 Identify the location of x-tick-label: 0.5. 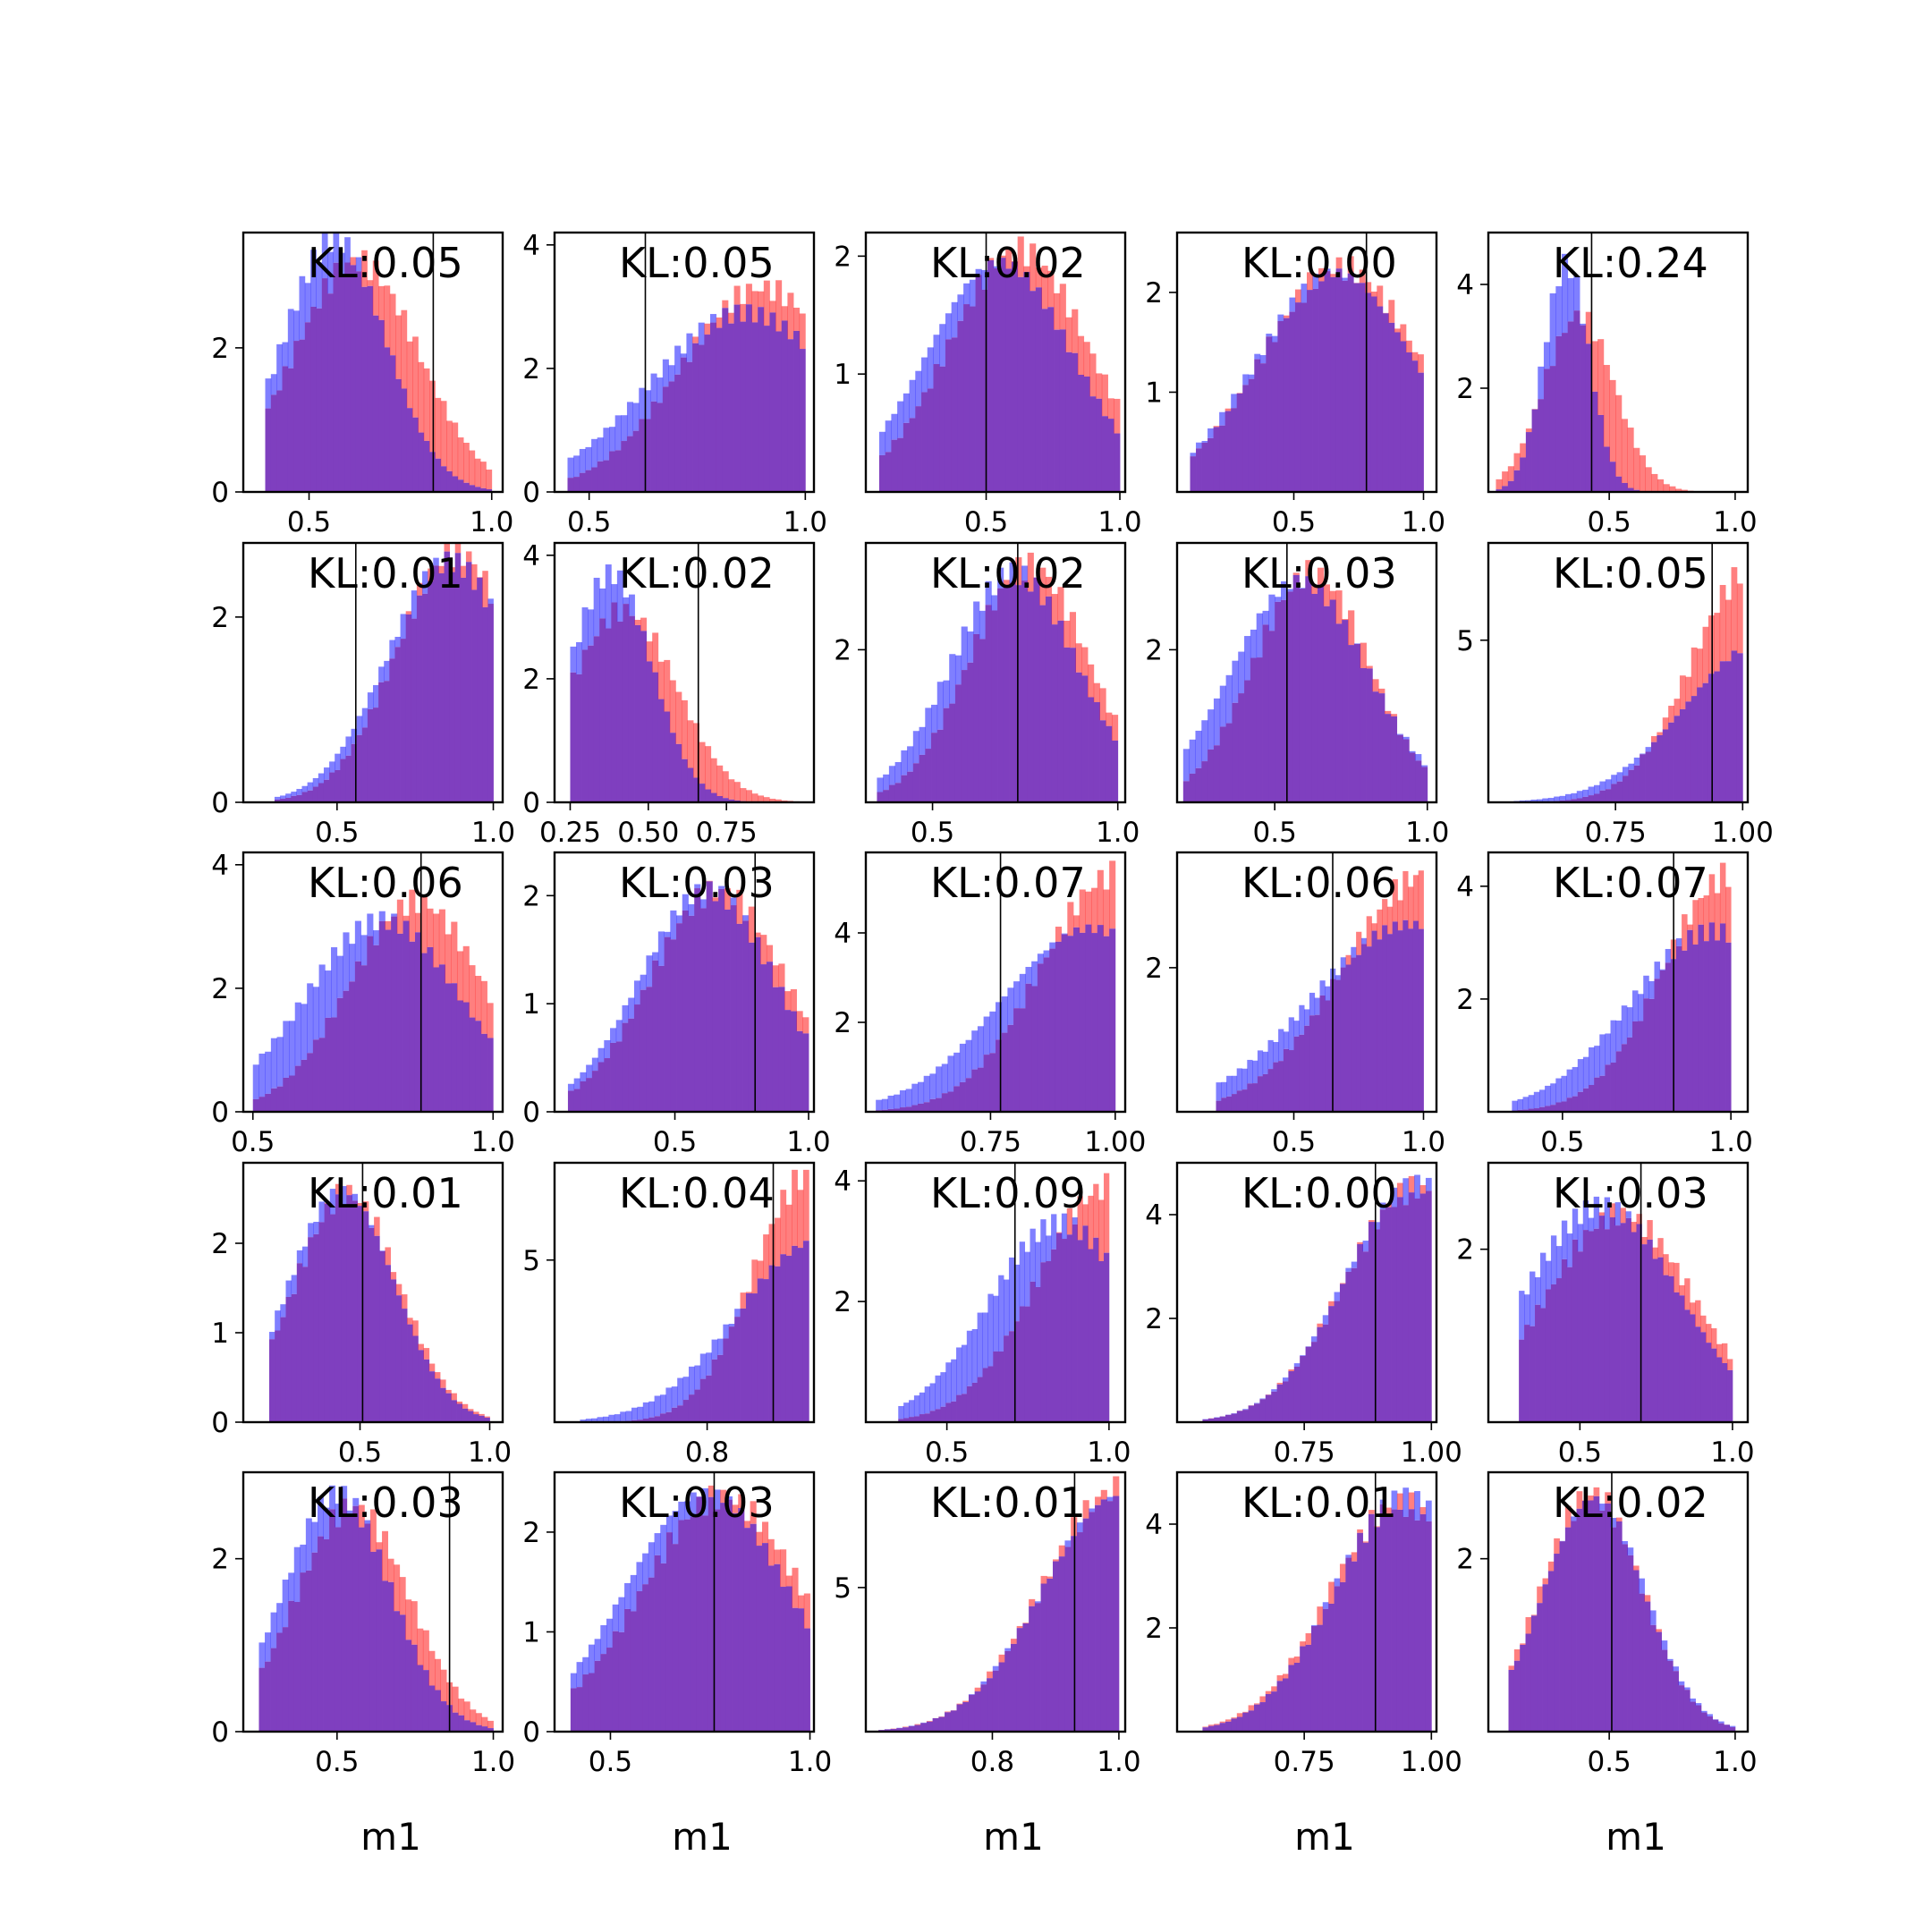
(337, 833).